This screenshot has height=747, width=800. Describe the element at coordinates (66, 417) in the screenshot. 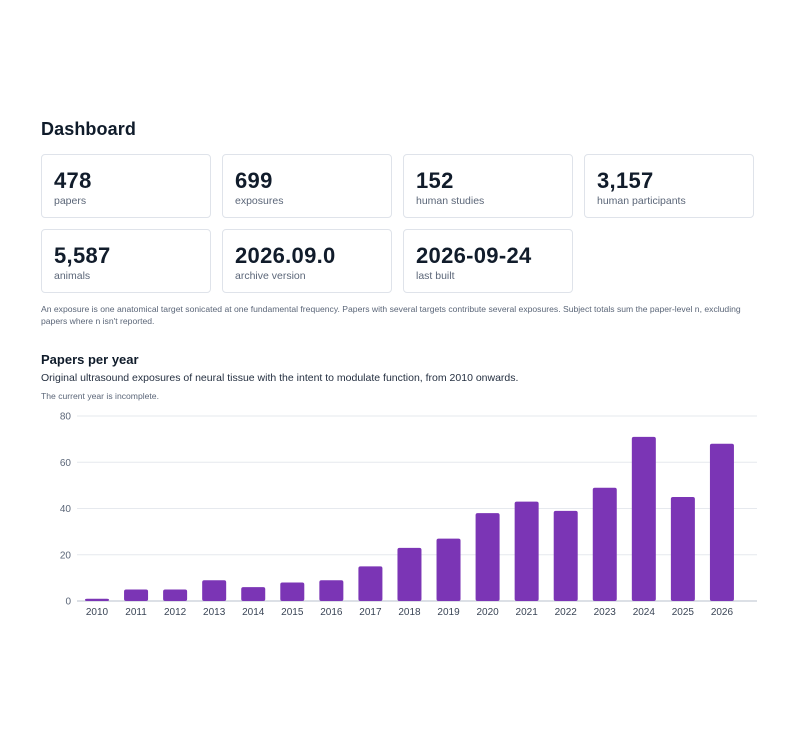

I see `y-tick-label: 80` at that location.